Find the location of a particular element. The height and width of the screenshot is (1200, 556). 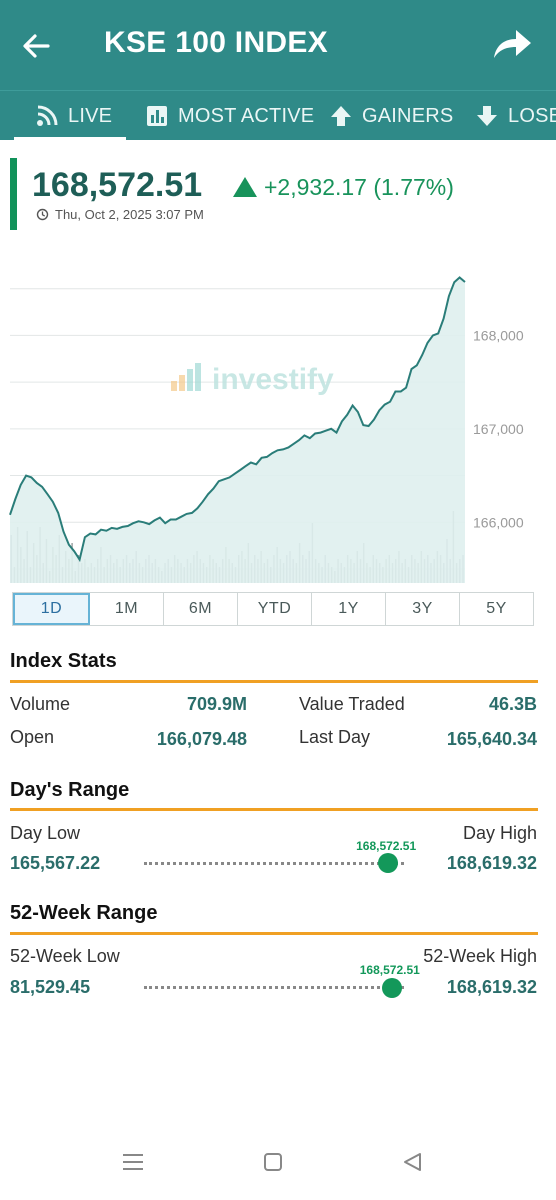

home-square-icon is located at coordinates (273, 1162).